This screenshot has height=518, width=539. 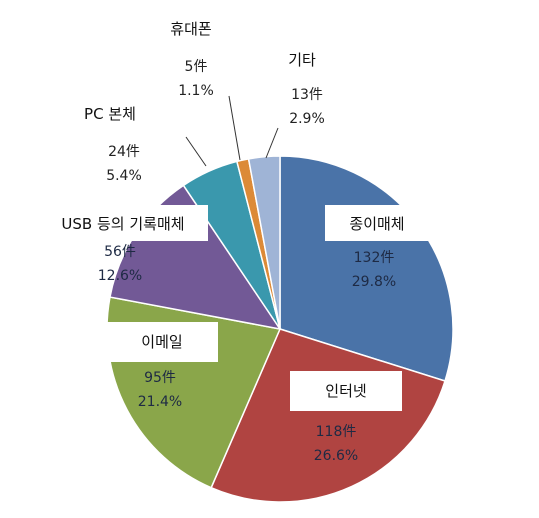 What do you see at coordinates (232, 131) in the screenshot?
I see `leader-lines` at bounding box center [232, 131].